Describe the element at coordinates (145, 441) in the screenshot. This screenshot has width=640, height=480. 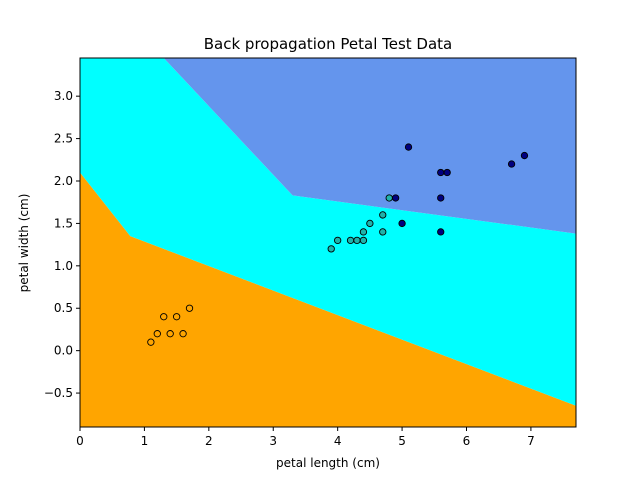
I see `x-tick-label: 1` at that location.